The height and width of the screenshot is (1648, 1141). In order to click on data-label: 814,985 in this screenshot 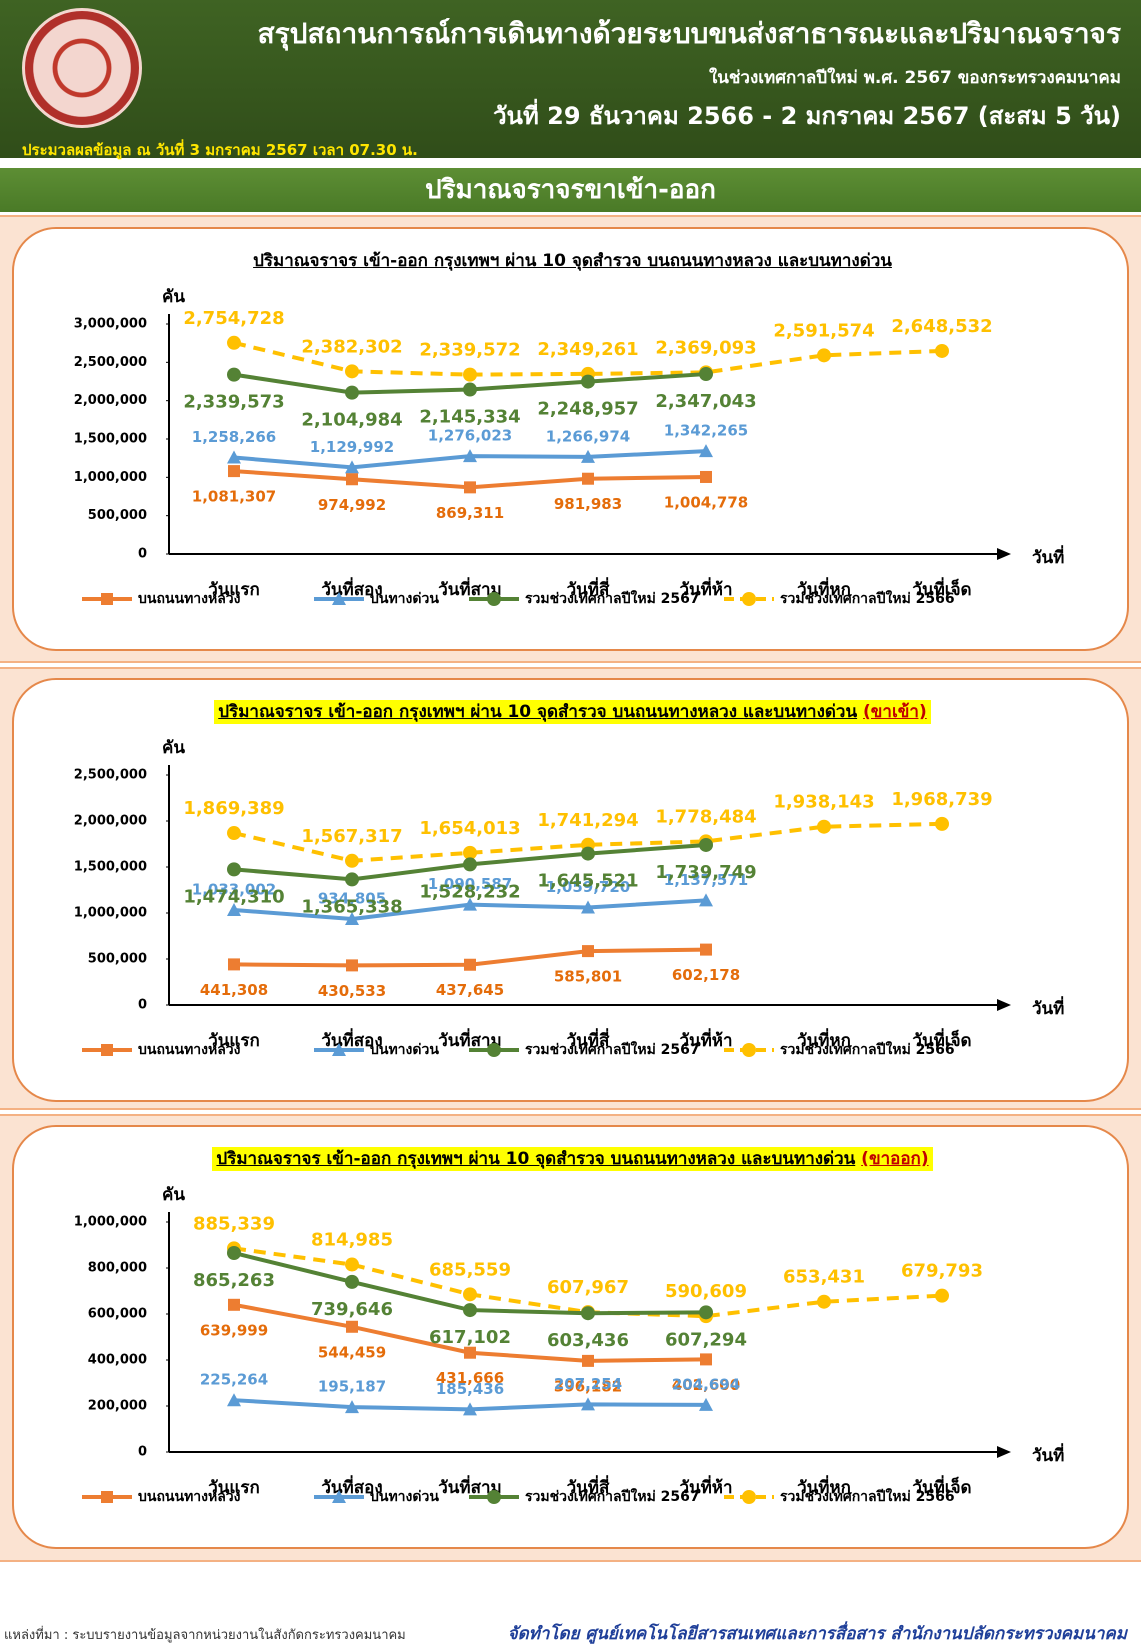, I will do `click(352, 1240)`.